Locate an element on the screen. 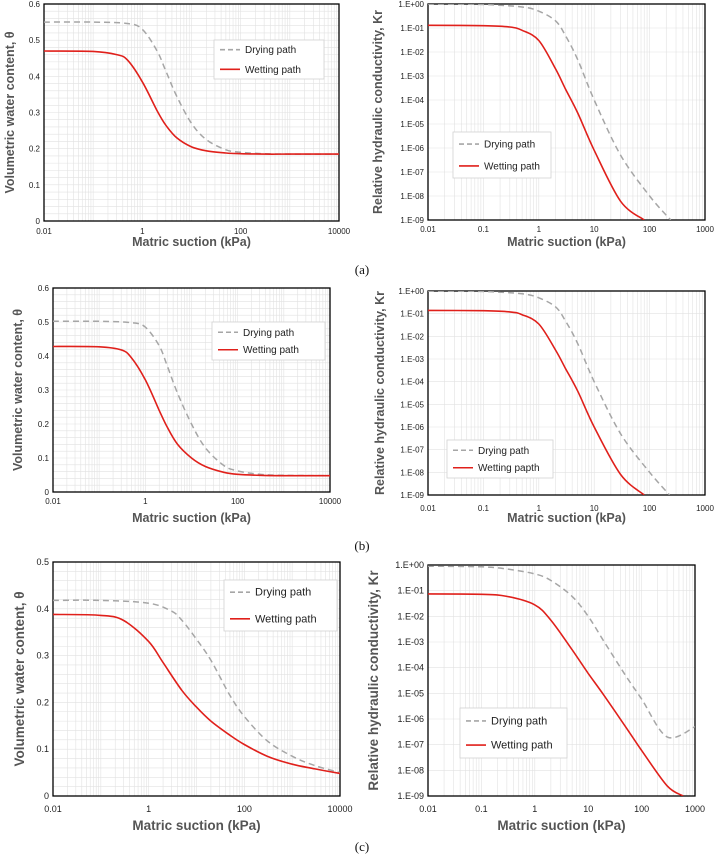  y-tick-label: 1.E+00 is located at coordinates (409, 565).